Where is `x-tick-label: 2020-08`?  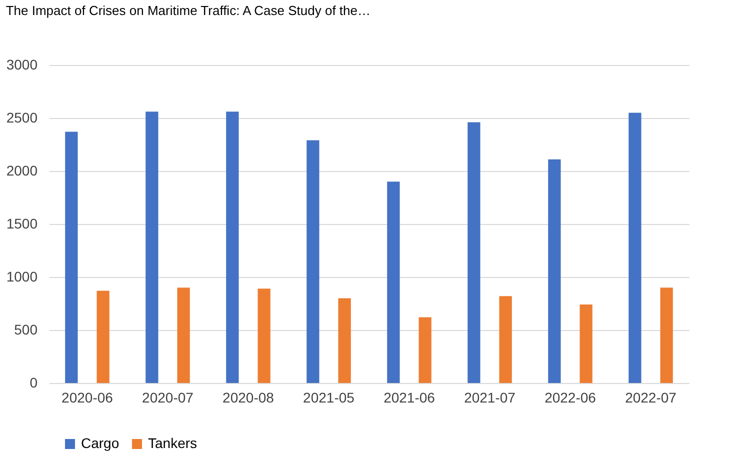 x-tick-label: 2020-08 is located at coordinates (248, 398).